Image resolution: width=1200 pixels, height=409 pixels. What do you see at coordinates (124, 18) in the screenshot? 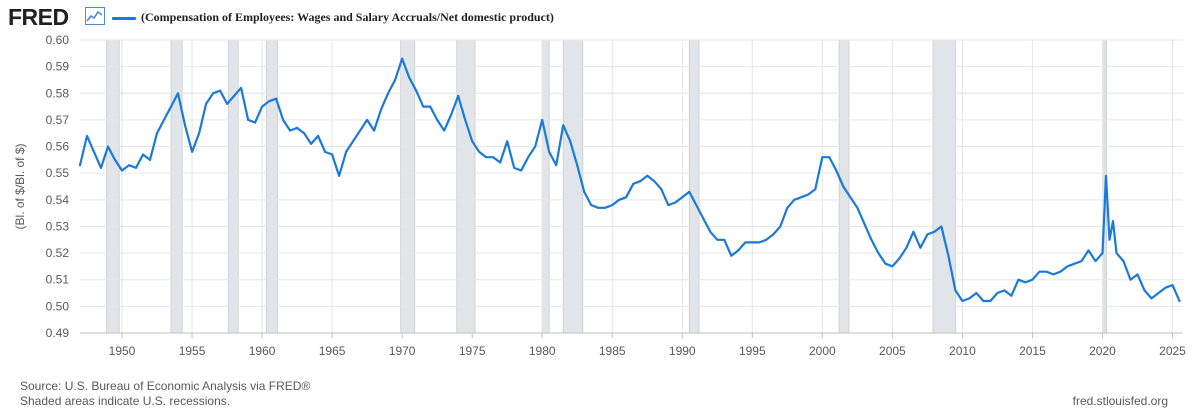
I see `legend-line-swatch` at bounding box center [124, 18].